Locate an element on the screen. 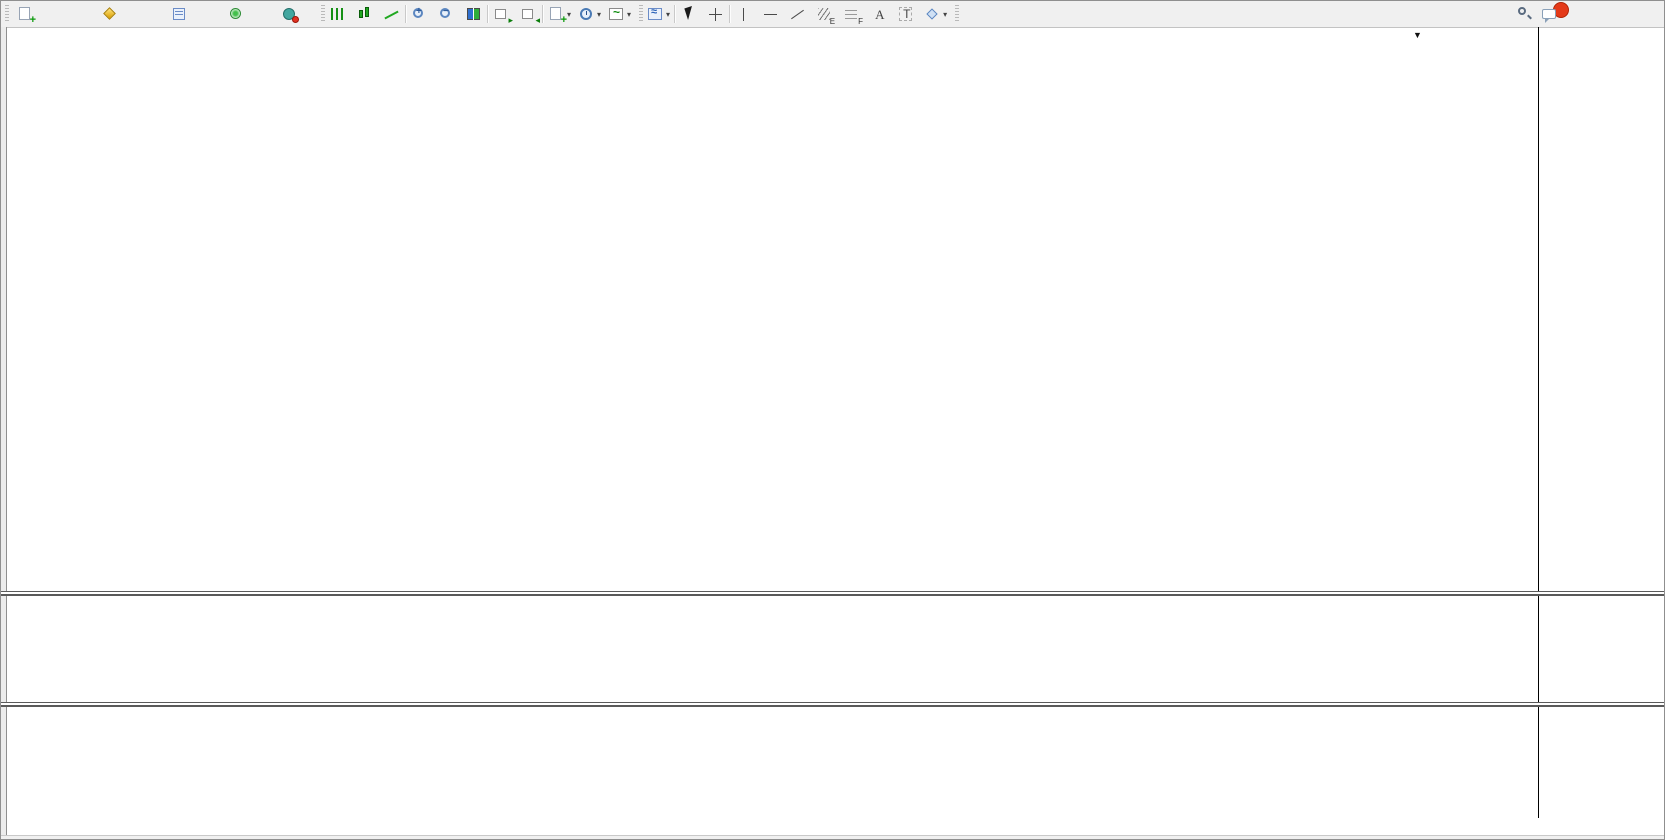 The height and width of the screenshot is (840, 1665). chart-profile-icon is located at coordinates (656, 14).